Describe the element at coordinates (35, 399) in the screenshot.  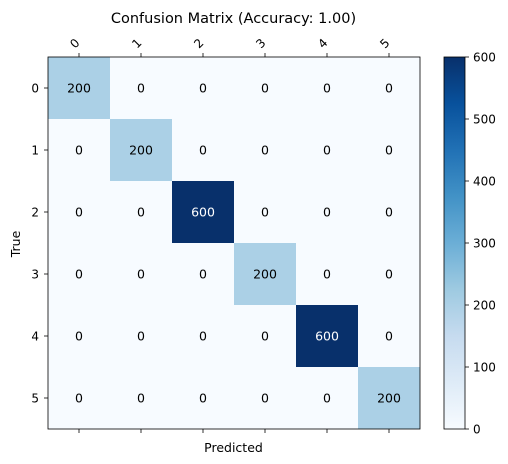
I see `y-tick-label: 5` at that location.